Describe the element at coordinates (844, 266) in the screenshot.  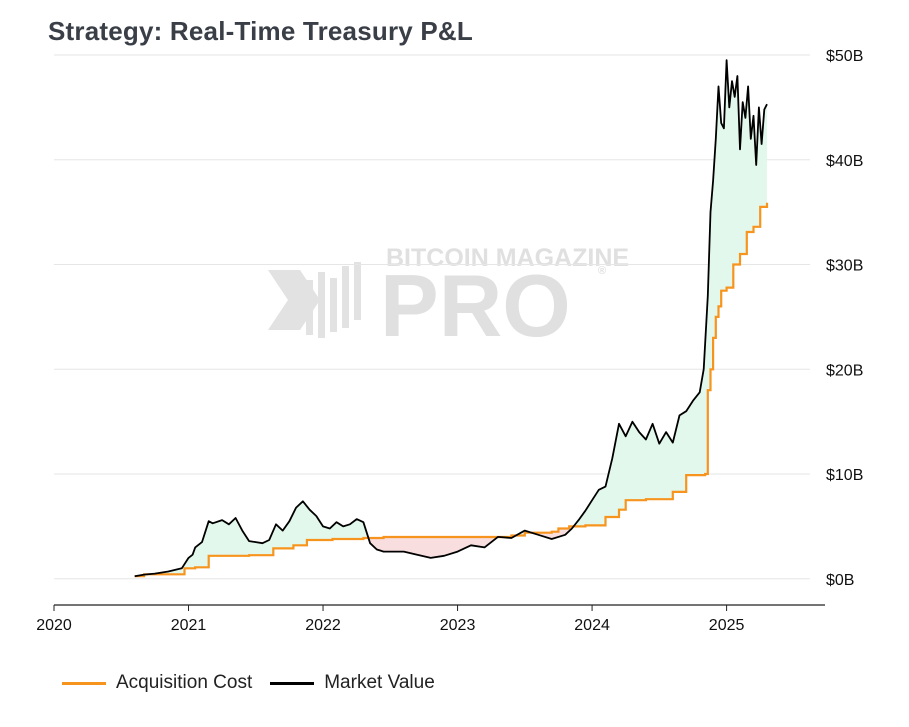
I see `y-tick-label: $30B` at that location.